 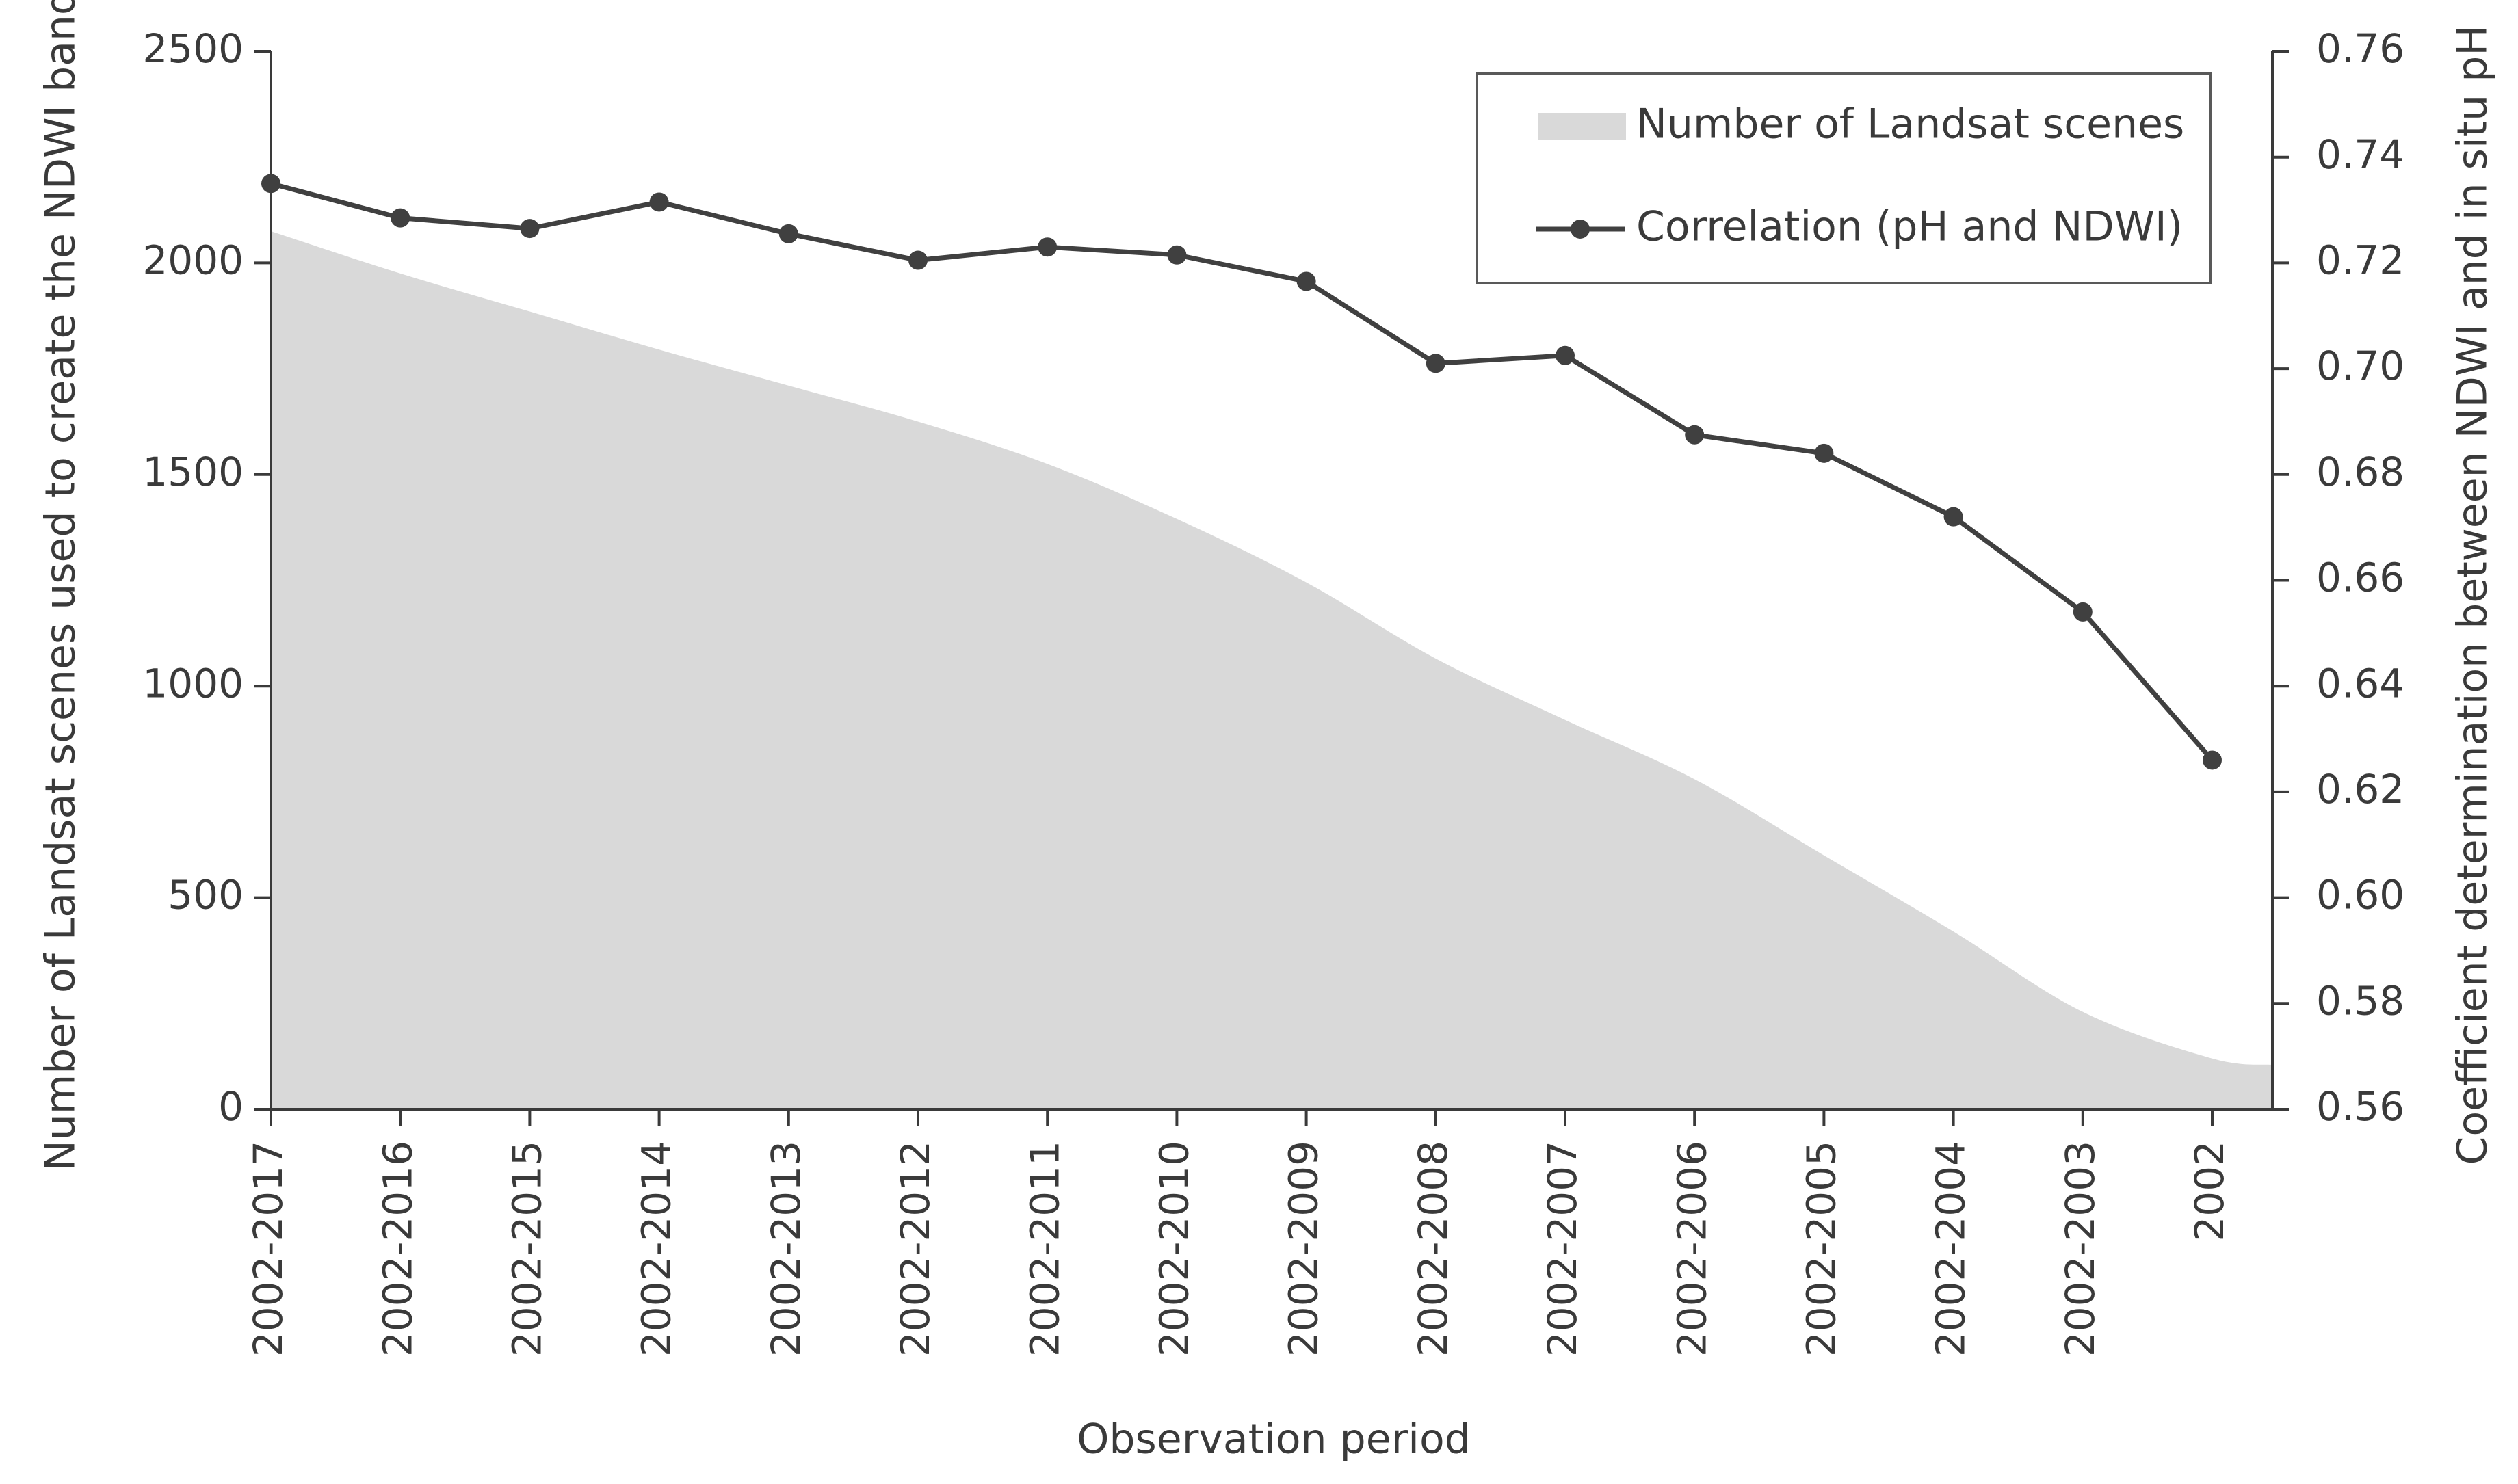 What do you see at coordinates (1274, 1439) in the screenshot?
I see `x-axis-title: Observation period` at bounding box center [1274, 1439].